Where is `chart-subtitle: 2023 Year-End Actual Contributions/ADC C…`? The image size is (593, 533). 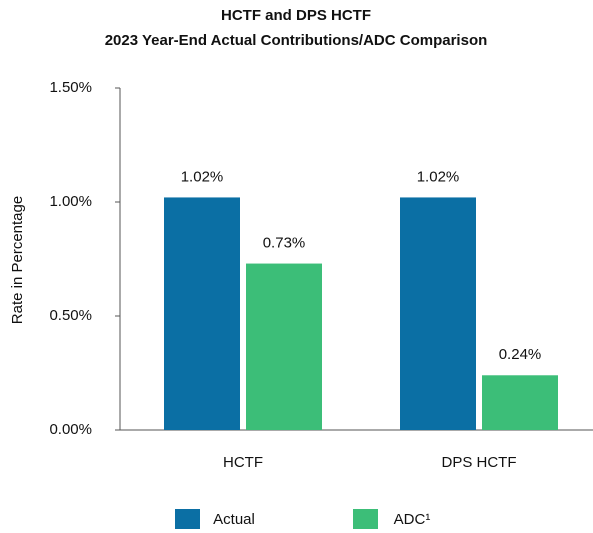 chart-subtitle: 2023 Year-End Actual Contributions/ADC C… is located at coordinates (296, 40).